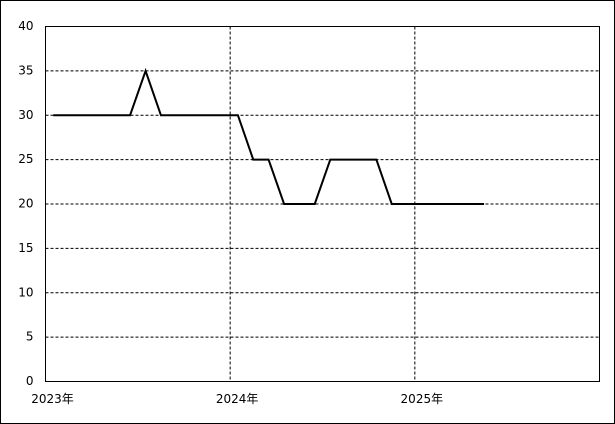 The width and height of the screenshot is (615, 424). What do you see at coordinates (30, 337) in the screenshot?
I see `y-tick-label: 5` at bounding box center [30, 337].